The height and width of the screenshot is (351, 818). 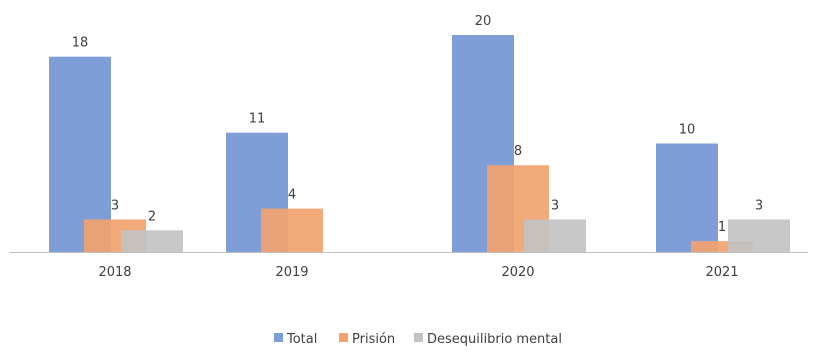 I want to click on legend-swatch-desequilibrio-mental, so click(x=418, y=337).